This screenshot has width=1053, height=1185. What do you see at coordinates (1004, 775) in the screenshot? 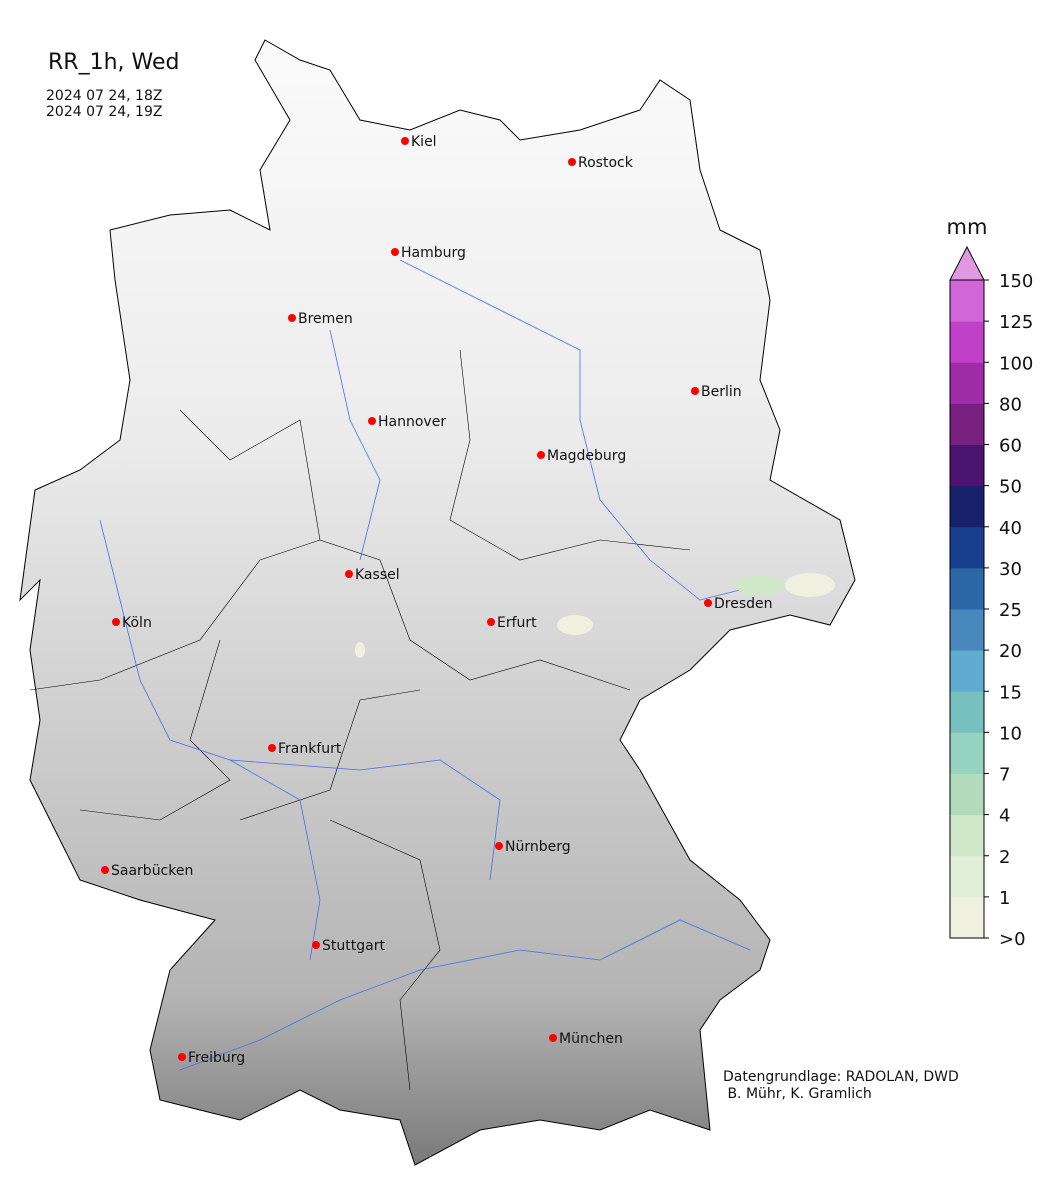
I see `colorbar-tick-label: 7` at bounding box center [1004, 775].